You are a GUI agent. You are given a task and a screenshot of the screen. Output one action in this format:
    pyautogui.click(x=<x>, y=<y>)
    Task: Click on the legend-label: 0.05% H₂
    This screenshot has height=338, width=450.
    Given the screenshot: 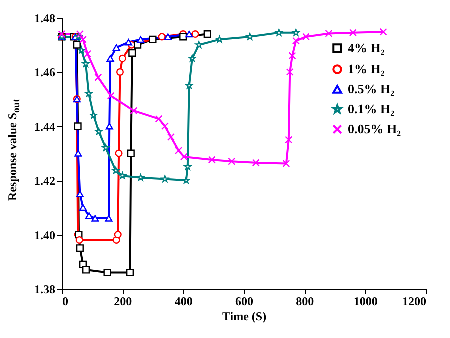 What is the action you would take?
    pyautogui.click(x=375, y=129)
    